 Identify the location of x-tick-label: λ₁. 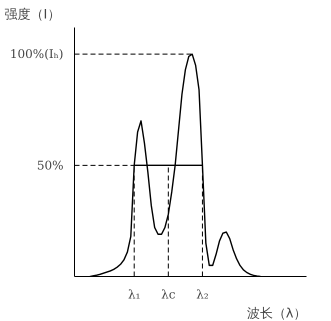
(134, 295).